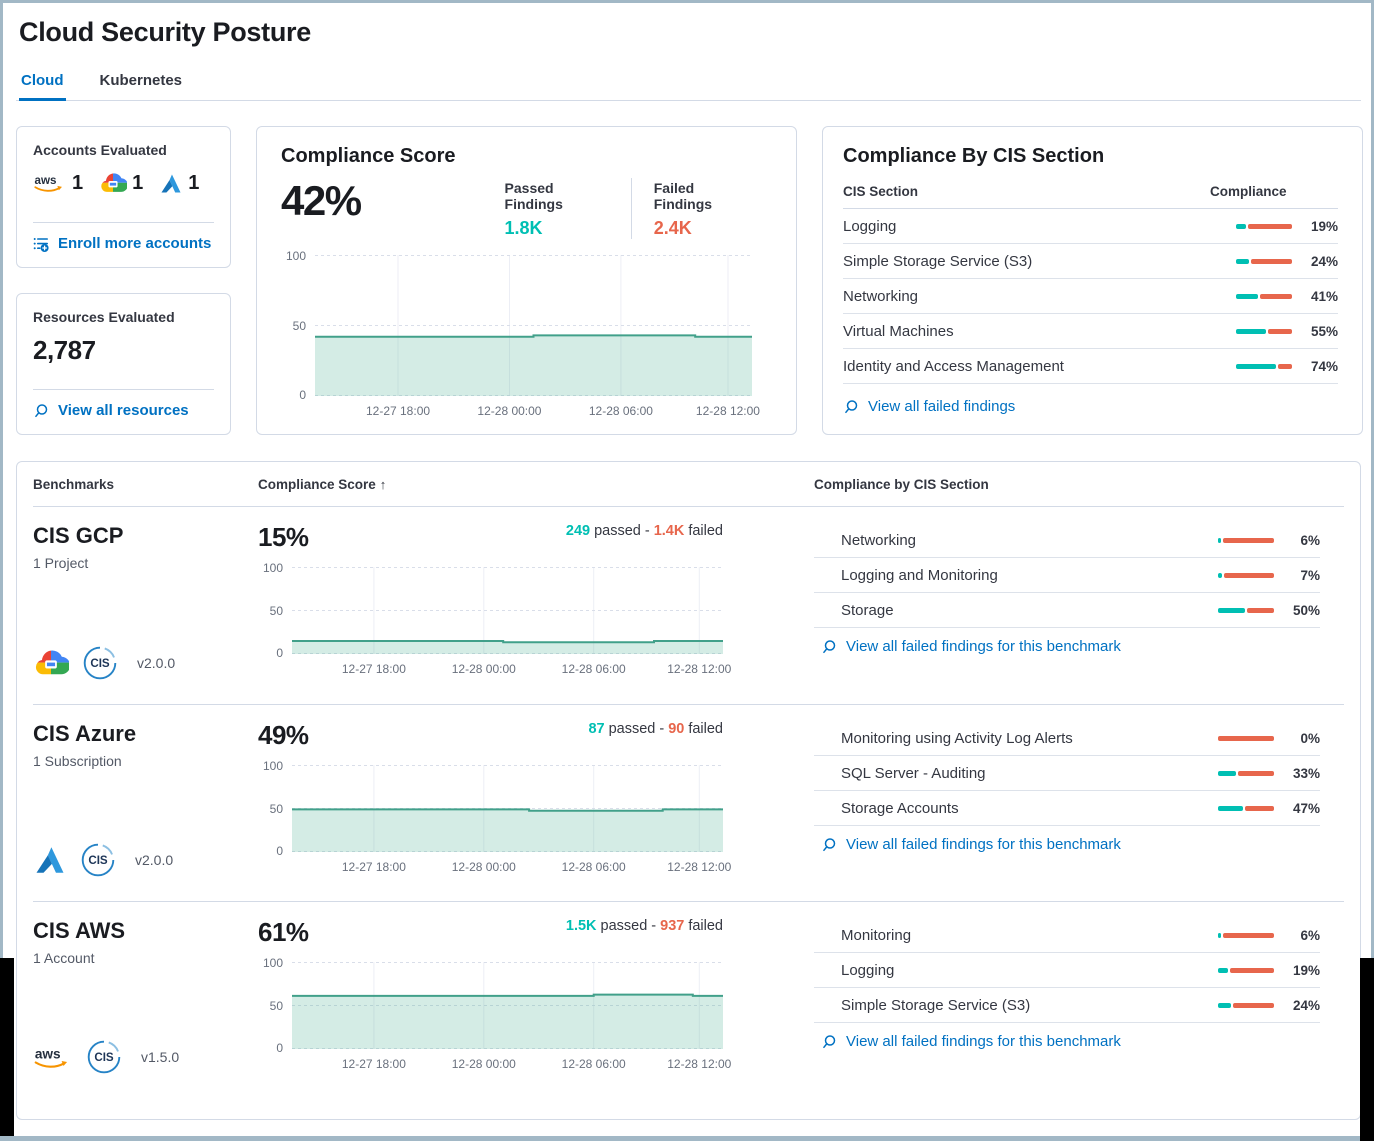  What do you see at coordinates (1306, 970) in the screenshot?
I see `compliance-percent: 19%` at bounding box center [1306, 970].